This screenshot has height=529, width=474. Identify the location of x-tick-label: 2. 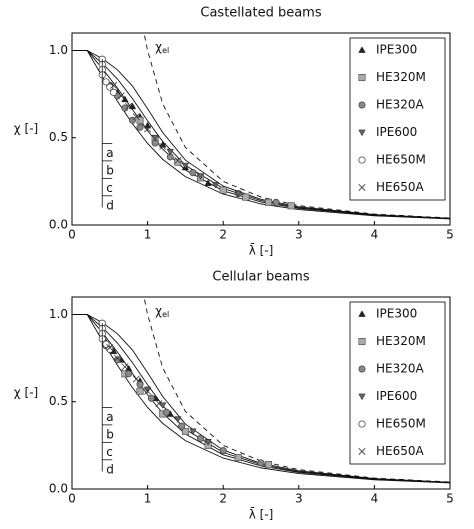
(223, 499).